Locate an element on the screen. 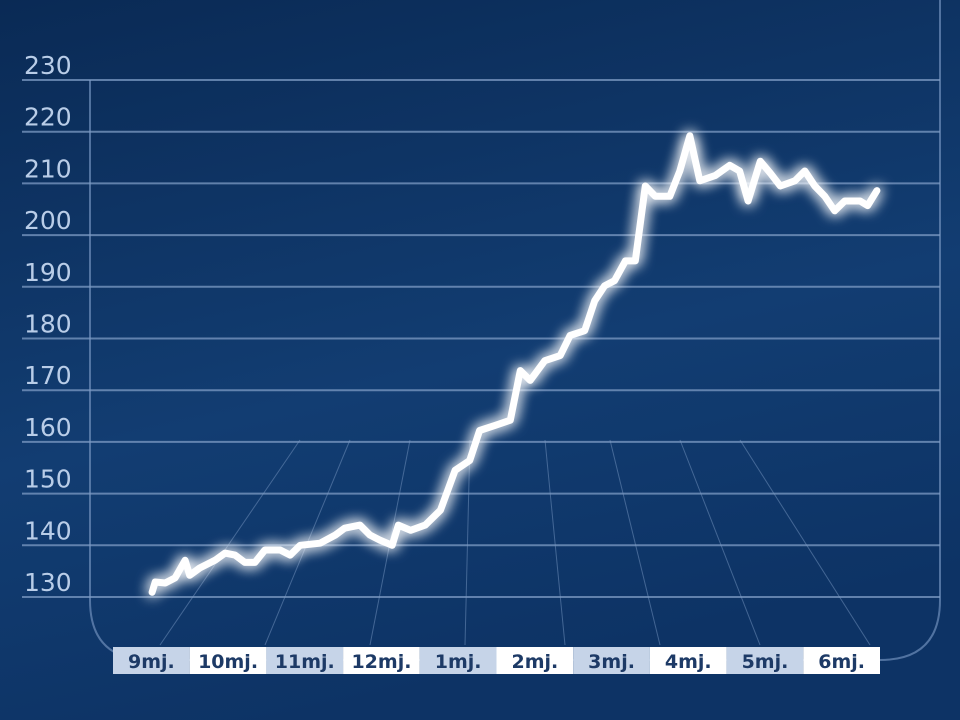 This screenshot has height=720, width=960. x-tick-label: 3mj. is located at coordinates (611, 662).